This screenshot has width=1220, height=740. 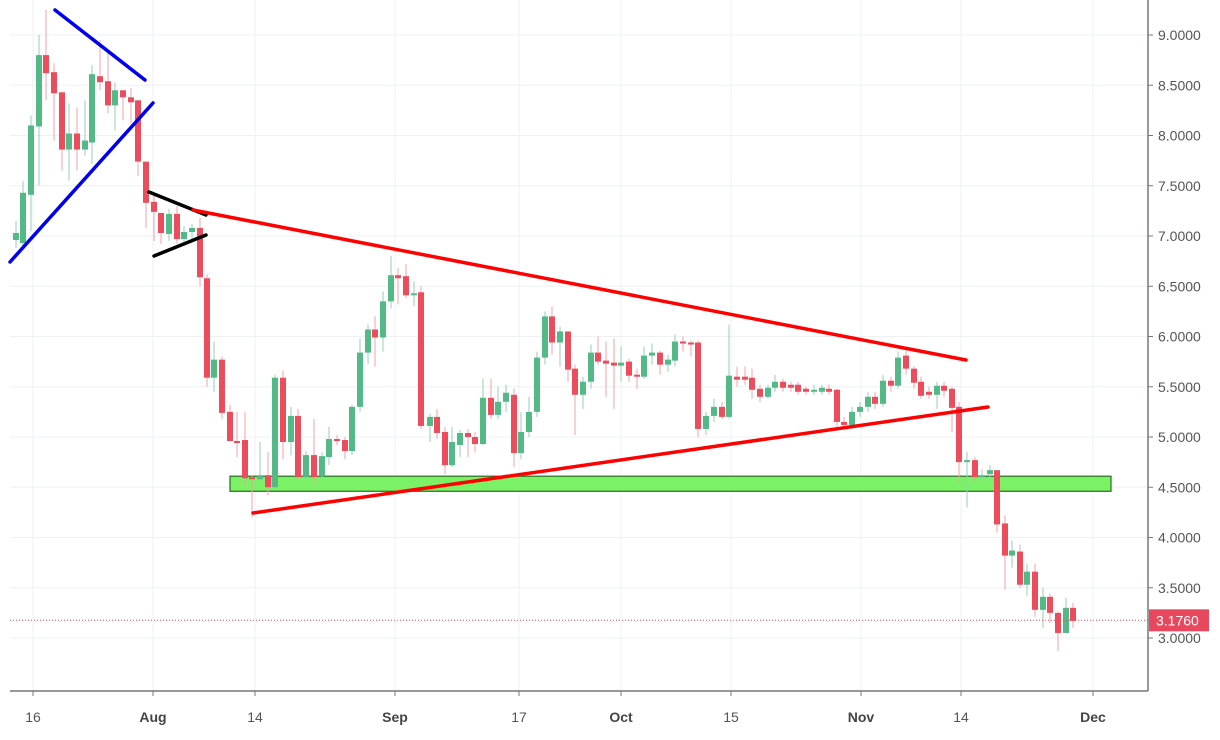 What do you see at coordinates (1093, 717) in the screenshot?
I see `x-tick-label: Dec` at bounding box center [1093, 717].